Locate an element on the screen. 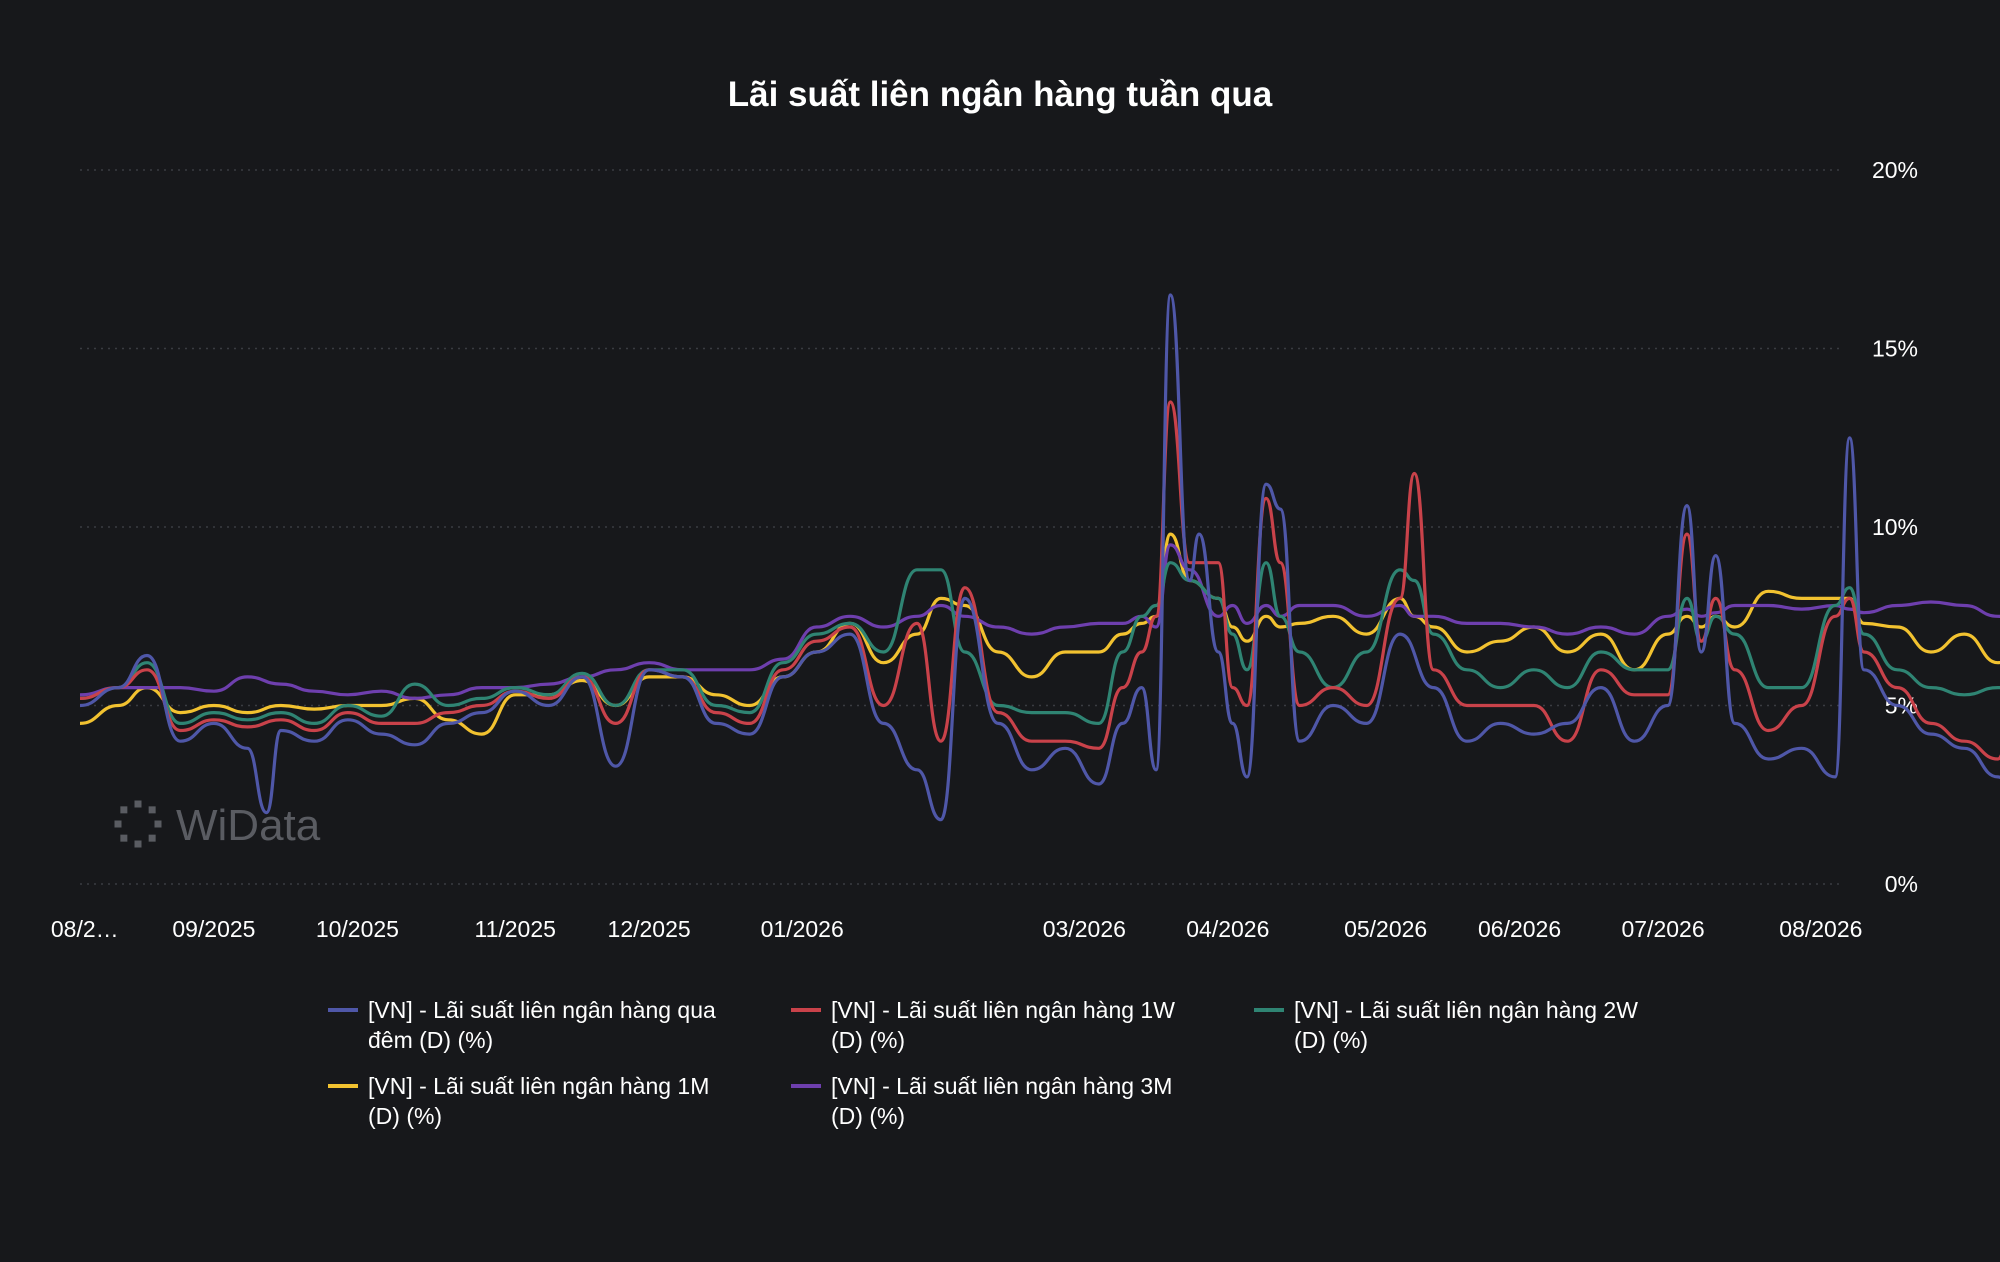 This screenshot has width=2000, height=1262. watermark: WiData is located at coordinates (217, 825).